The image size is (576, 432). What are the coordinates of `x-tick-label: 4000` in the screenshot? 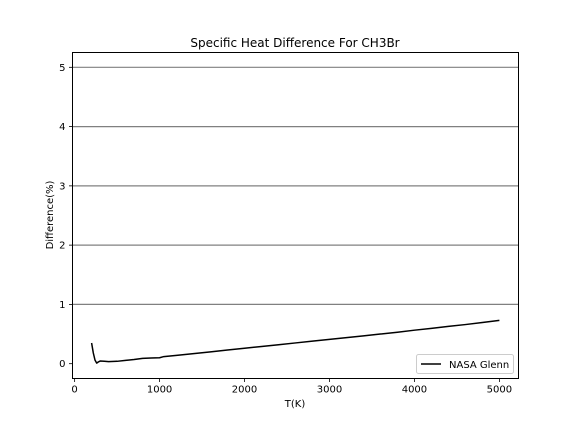 It's located at (414, 390).